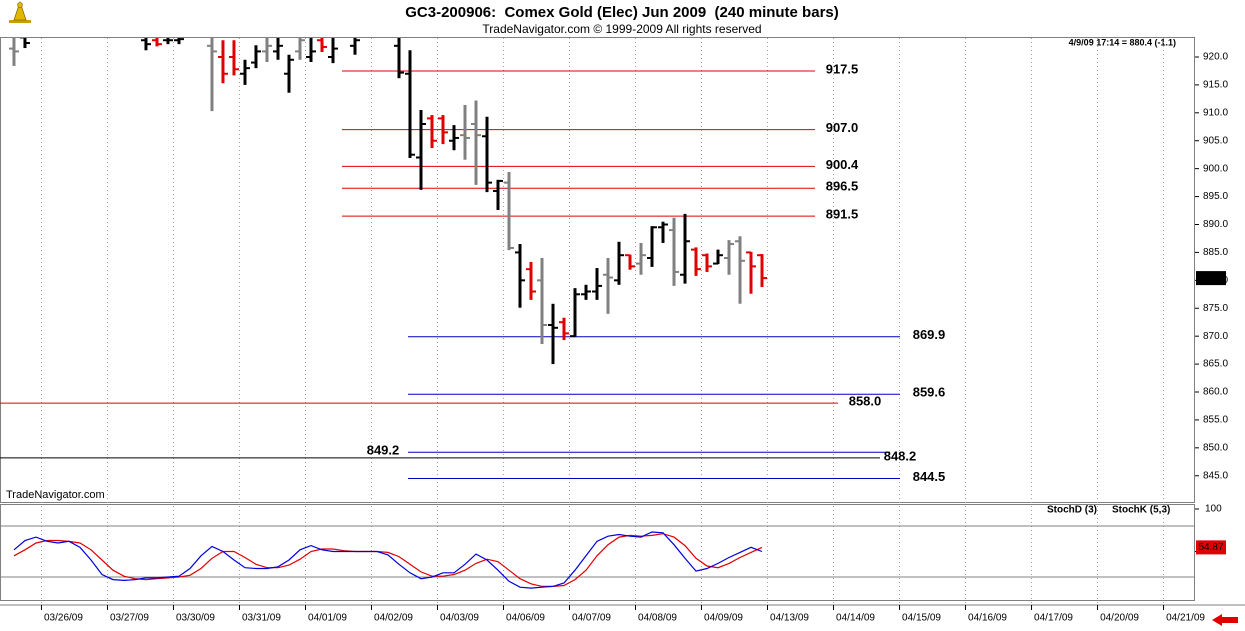  Describe the element at coordinates (929, 334) in the screenshot. I see `level-label: 869.9` at that location.